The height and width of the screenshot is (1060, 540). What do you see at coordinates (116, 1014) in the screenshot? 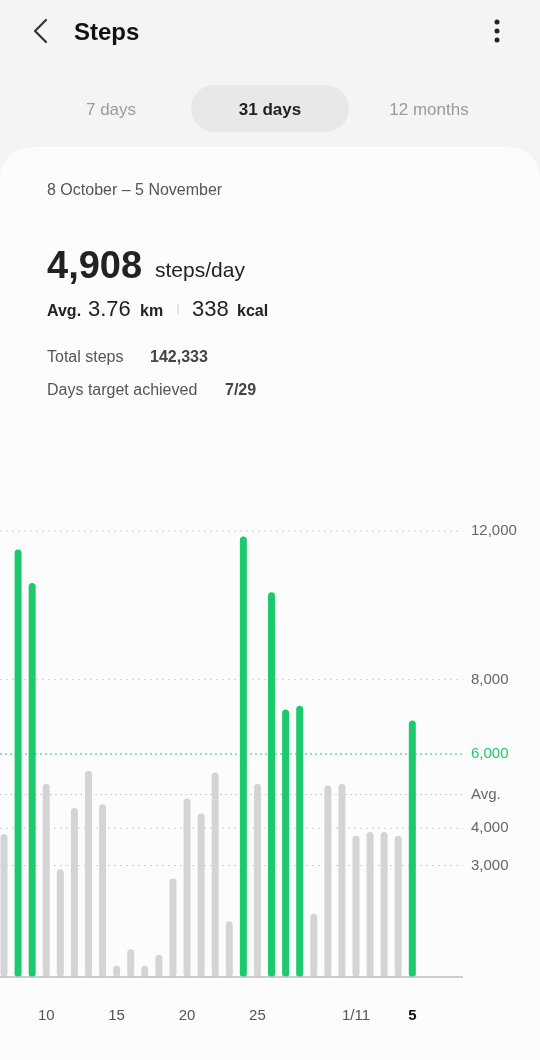
I see `x-tick-label: 15` at bounding box center [116, 1014].